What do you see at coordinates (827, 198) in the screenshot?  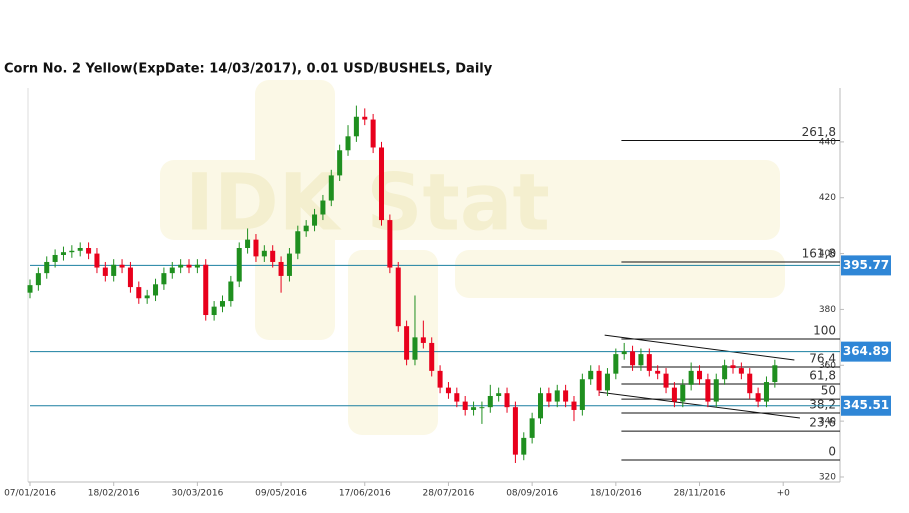 I see `y-tick-label: 420` at bounding box center [827, 198].